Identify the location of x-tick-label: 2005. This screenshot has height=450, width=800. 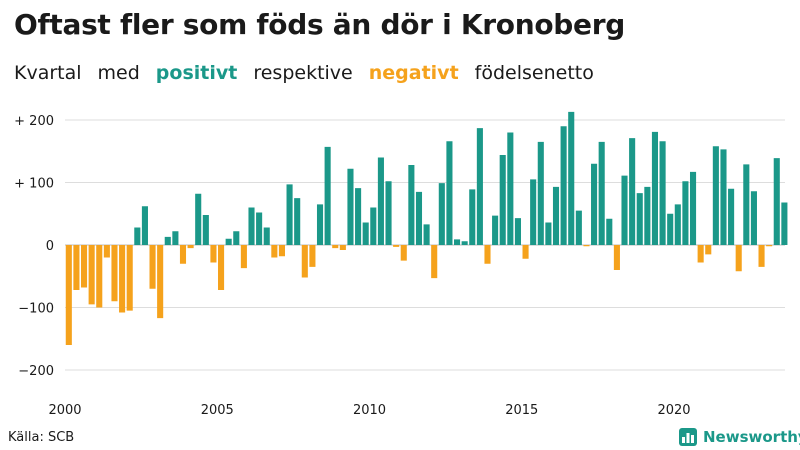
(217, 410).